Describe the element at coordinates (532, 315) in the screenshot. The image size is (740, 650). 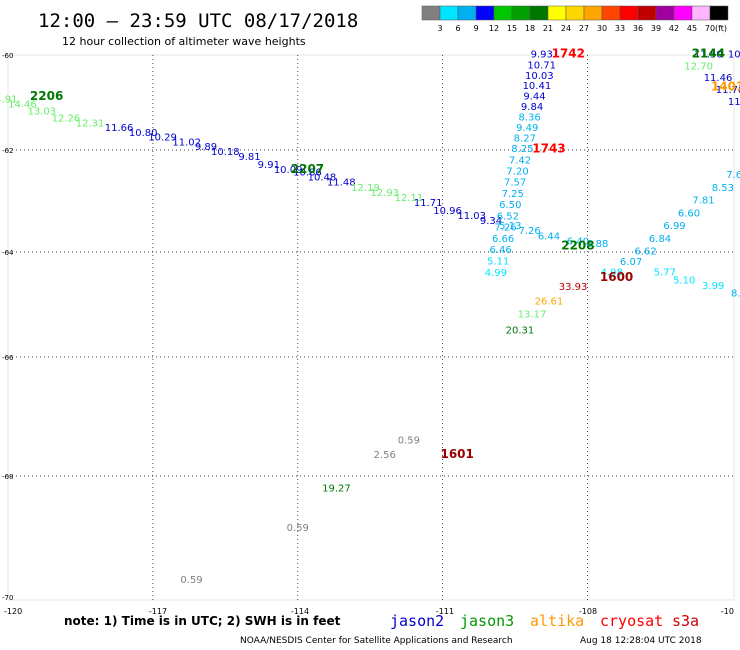
I see `swh-value: 13.17` at that location.